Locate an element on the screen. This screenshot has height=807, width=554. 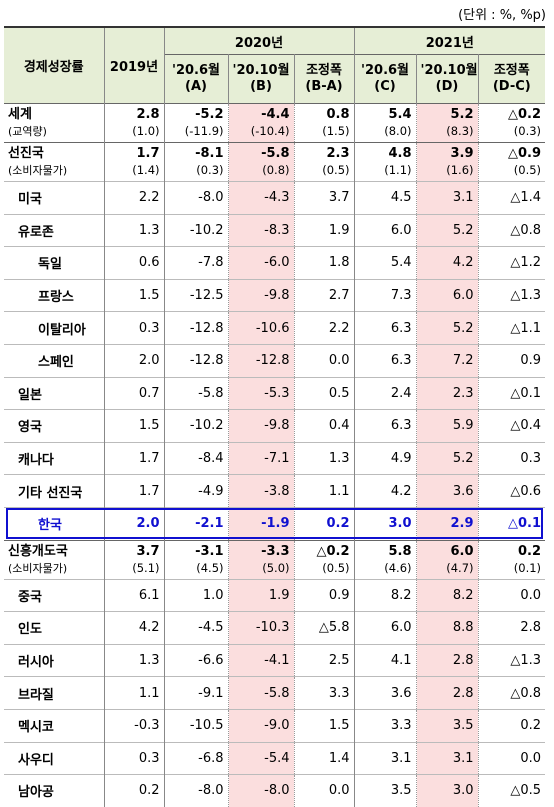
value-cell: 1.7 is located at coordinates (133, 491).